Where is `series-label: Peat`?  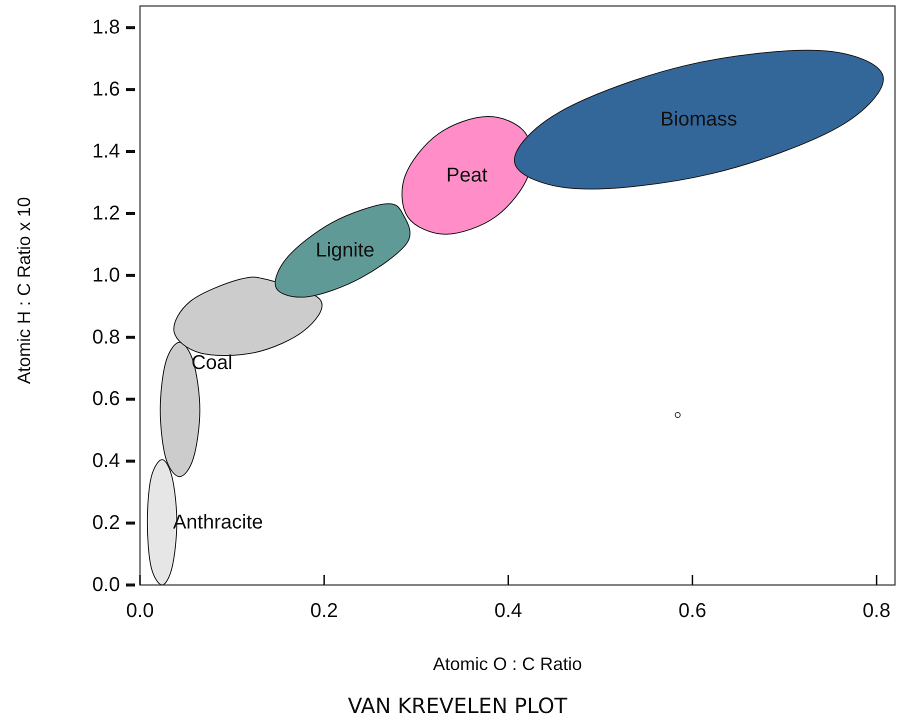
series-label: Peat is located at coordinates (467, 175).